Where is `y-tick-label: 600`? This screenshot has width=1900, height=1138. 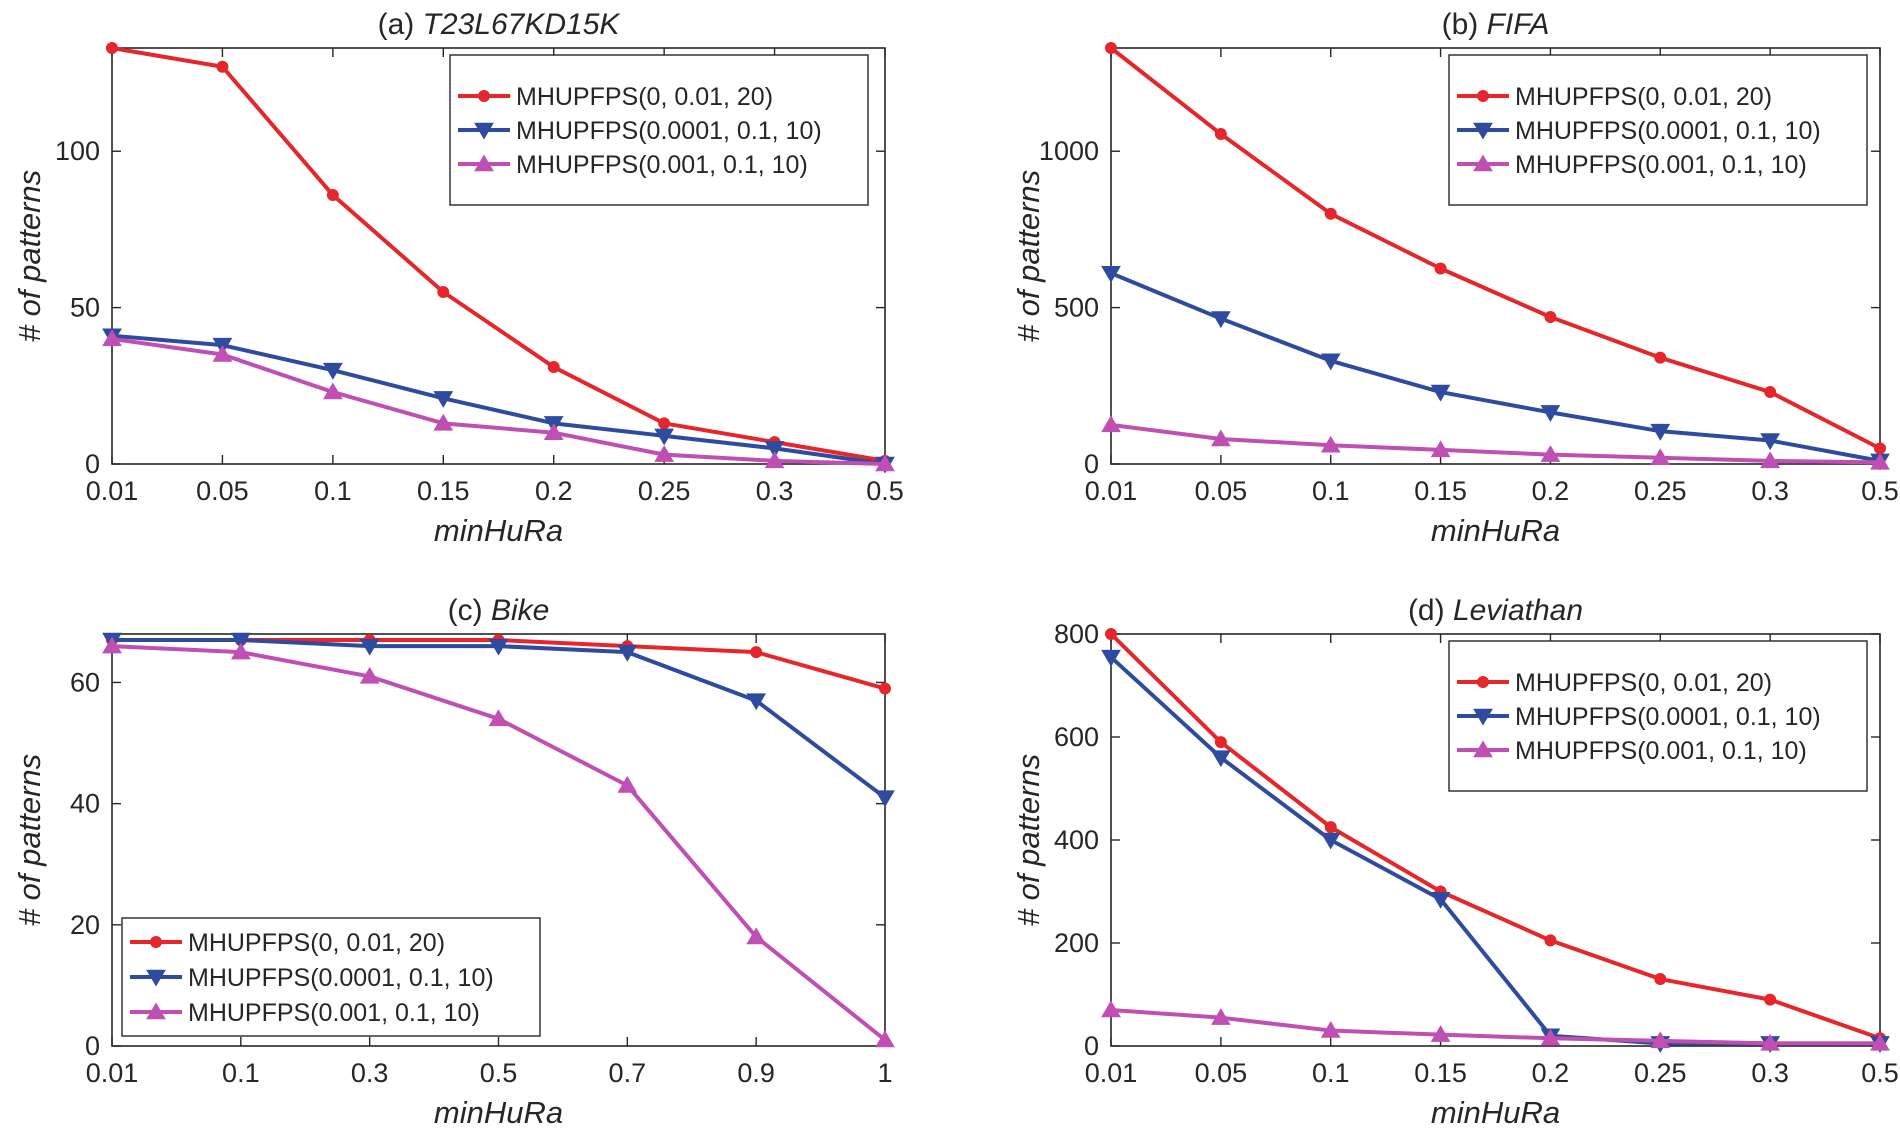 y-tick-label: 600 is located at coordinates (1076, 737).